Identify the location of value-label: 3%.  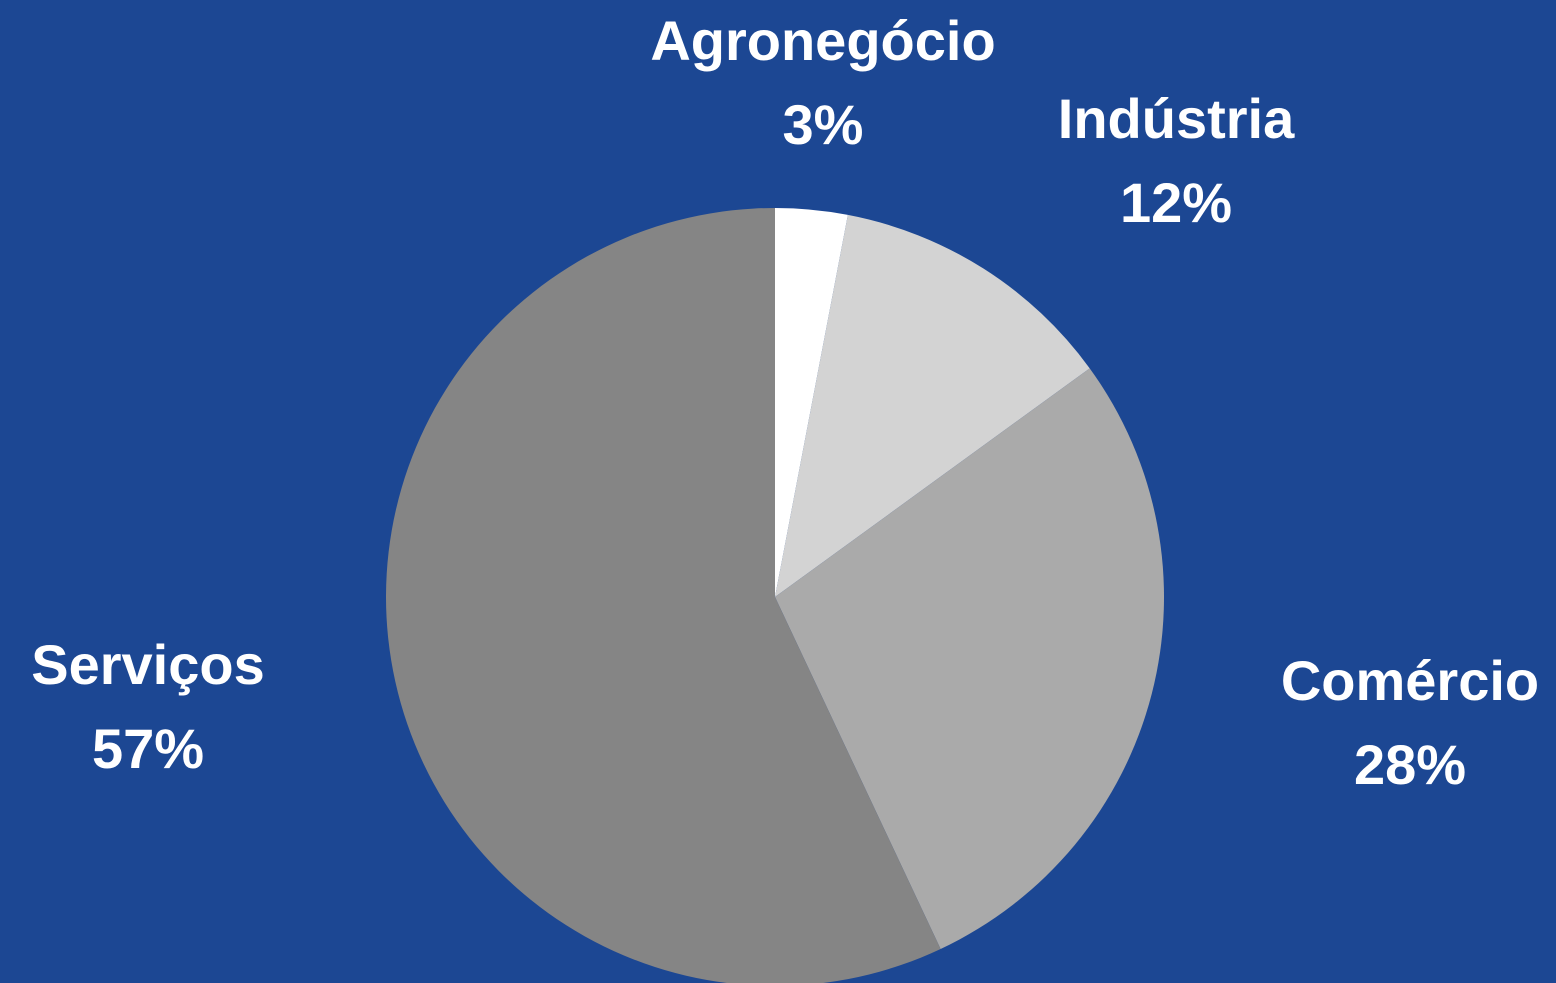
(823, 124).